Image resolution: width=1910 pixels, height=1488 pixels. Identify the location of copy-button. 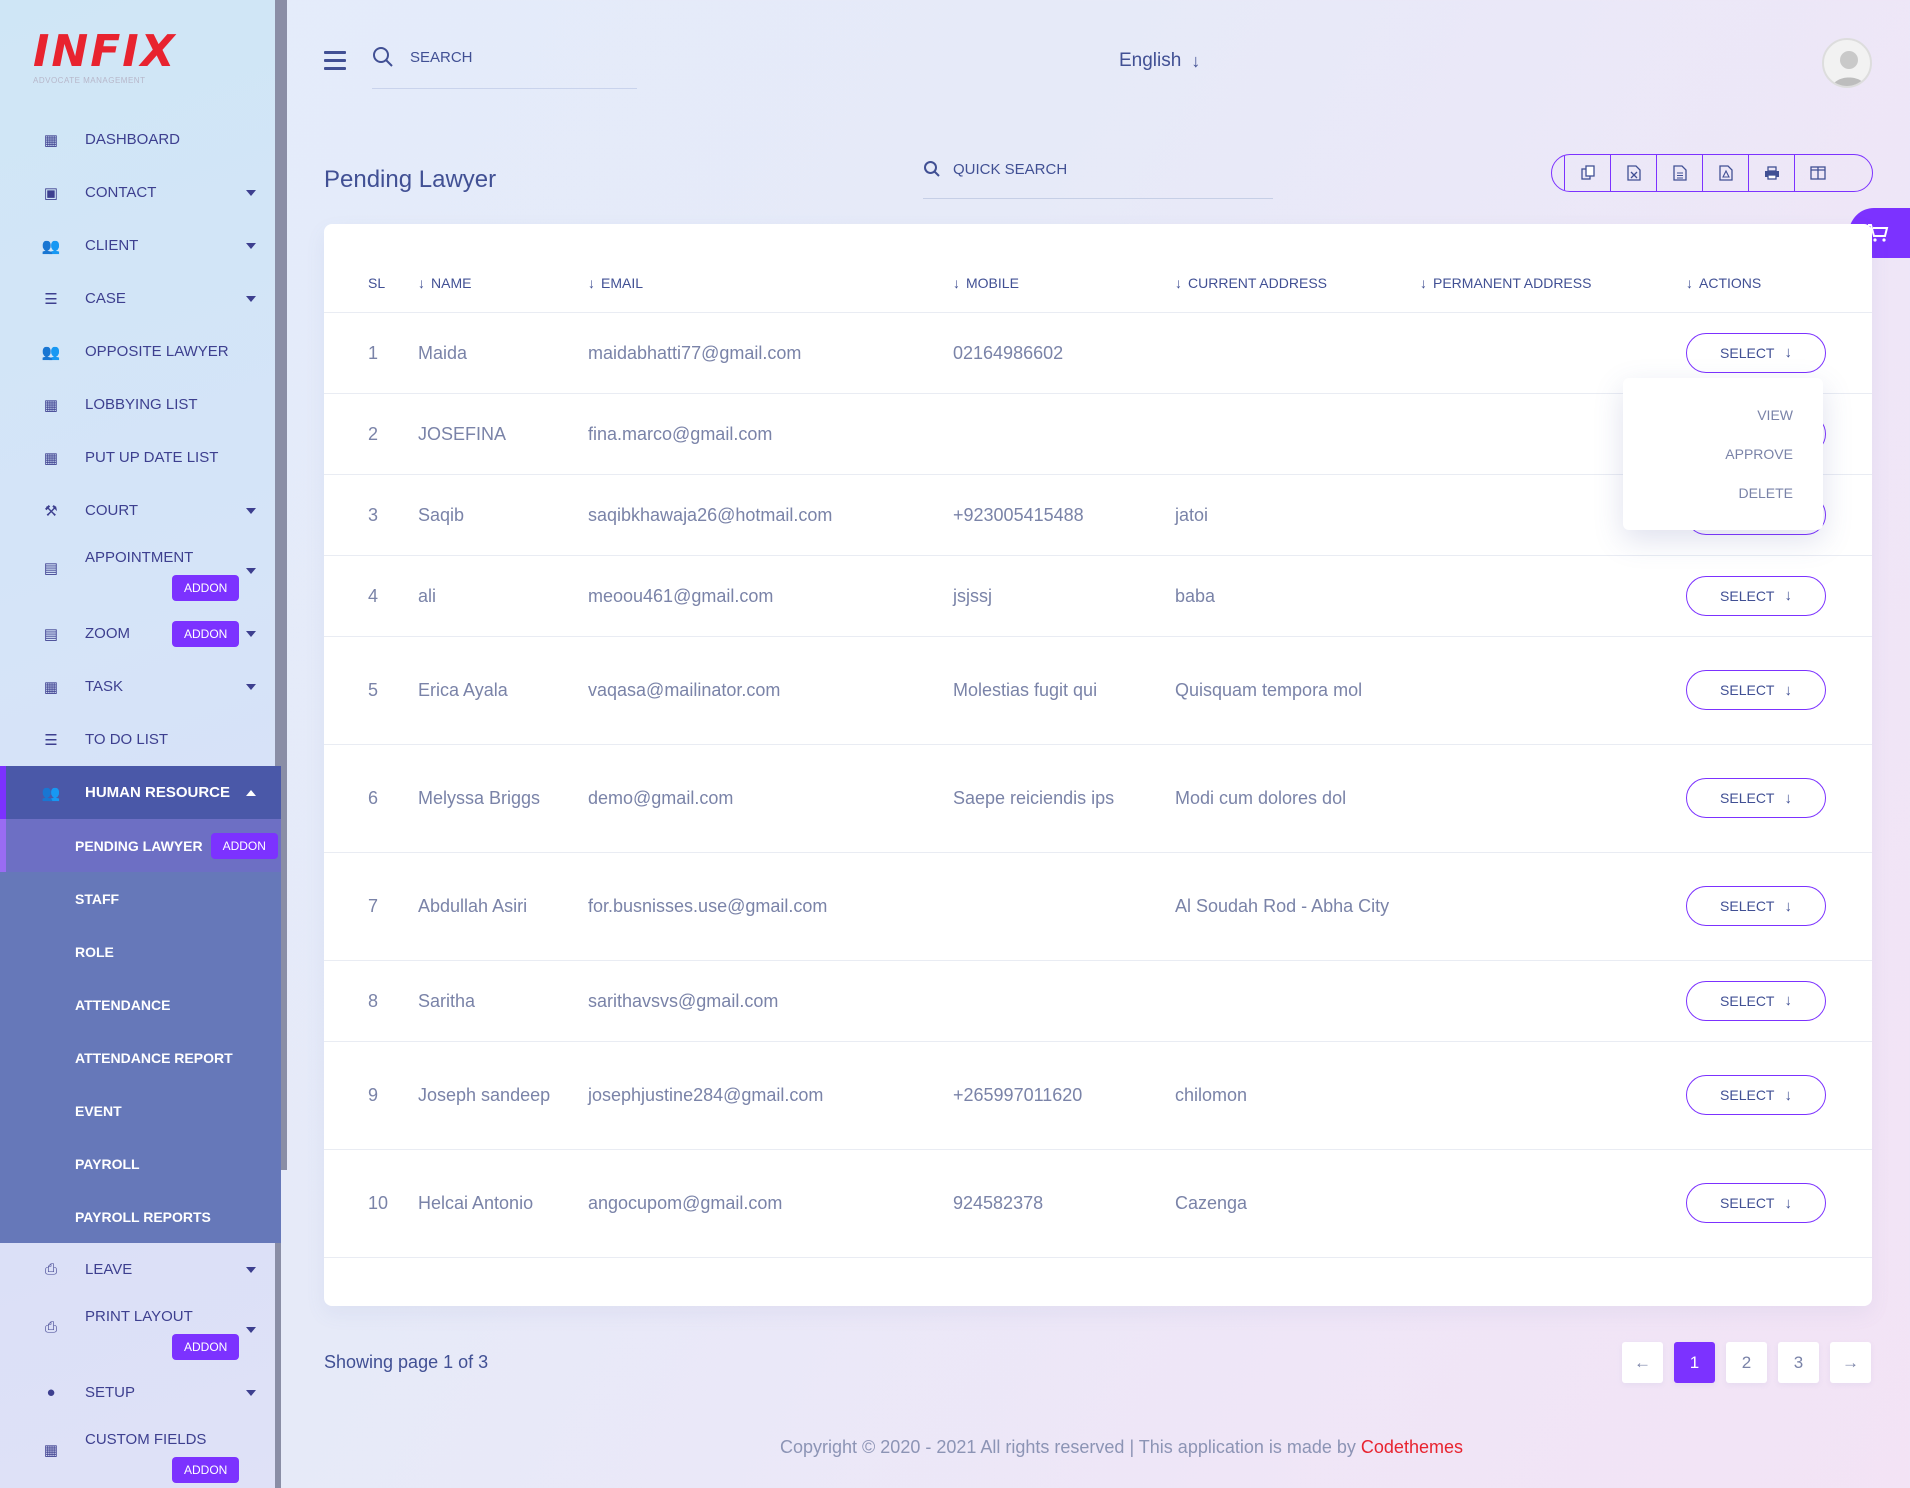
(1587, 173).